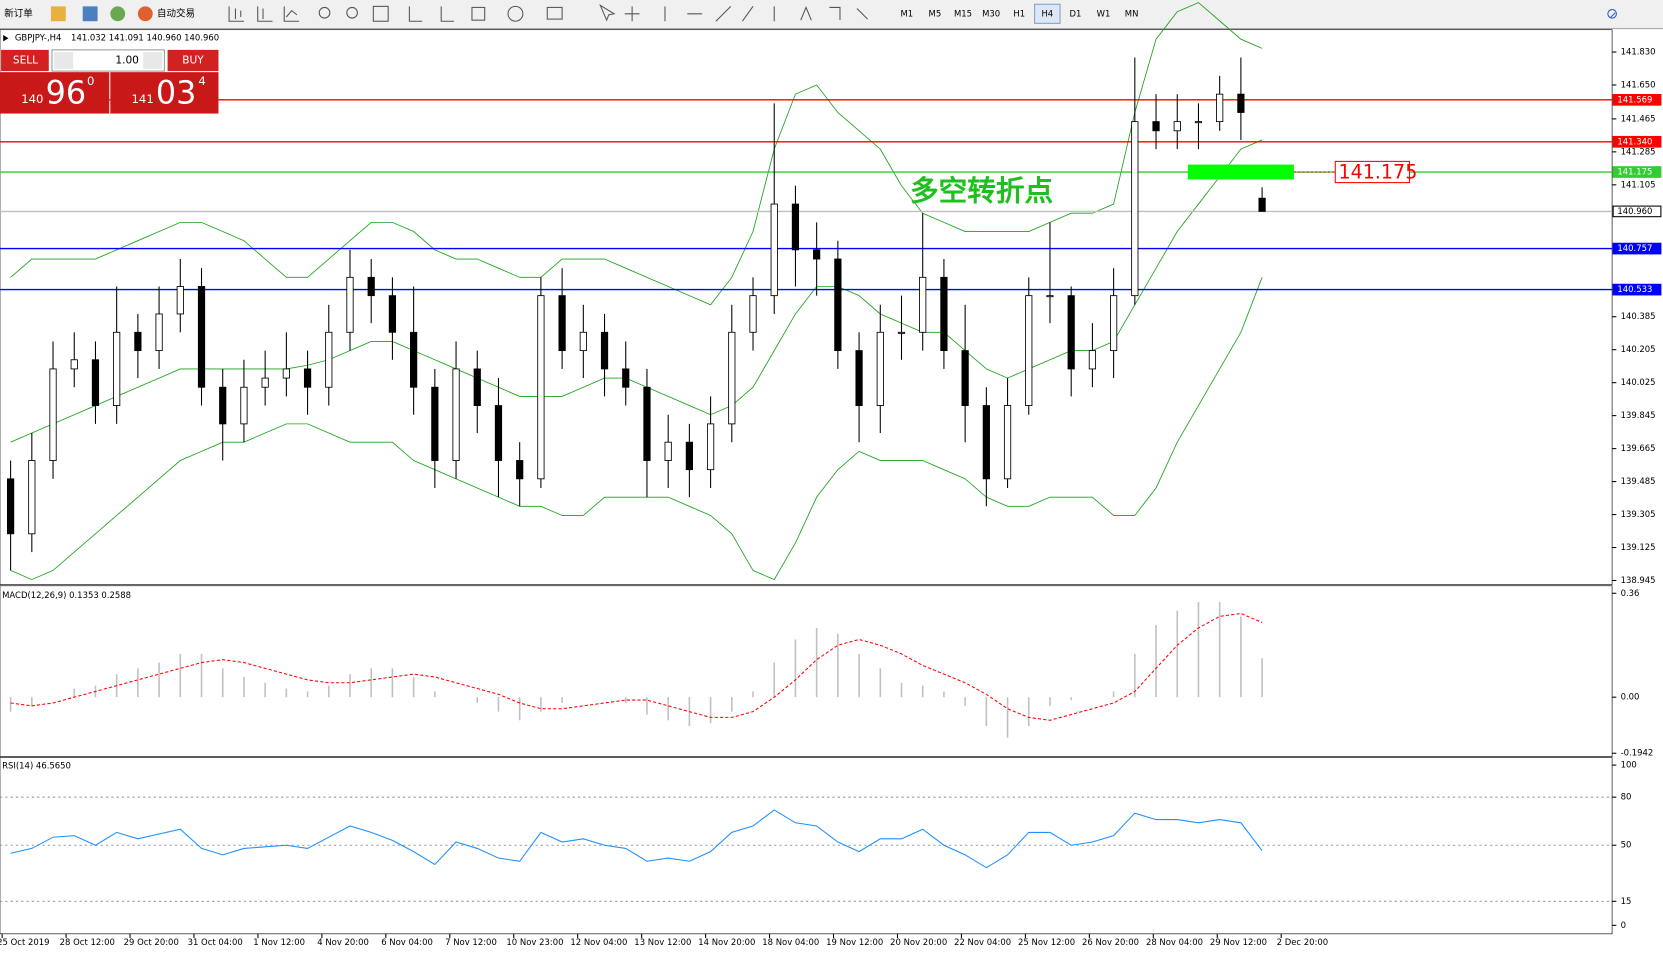 The image size is (1663, 954). I want to click on y-tick-label: 141.285, so click(1638, 151).